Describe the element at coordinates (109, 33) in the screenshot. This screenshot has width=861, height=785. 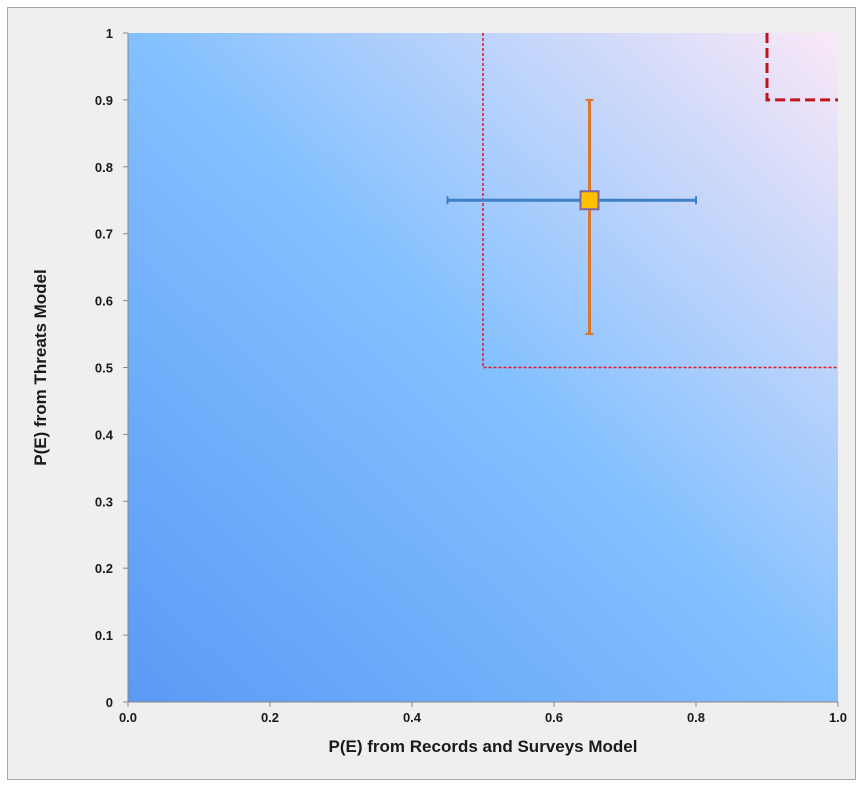
I see `y-tick-label: 1` at that location.